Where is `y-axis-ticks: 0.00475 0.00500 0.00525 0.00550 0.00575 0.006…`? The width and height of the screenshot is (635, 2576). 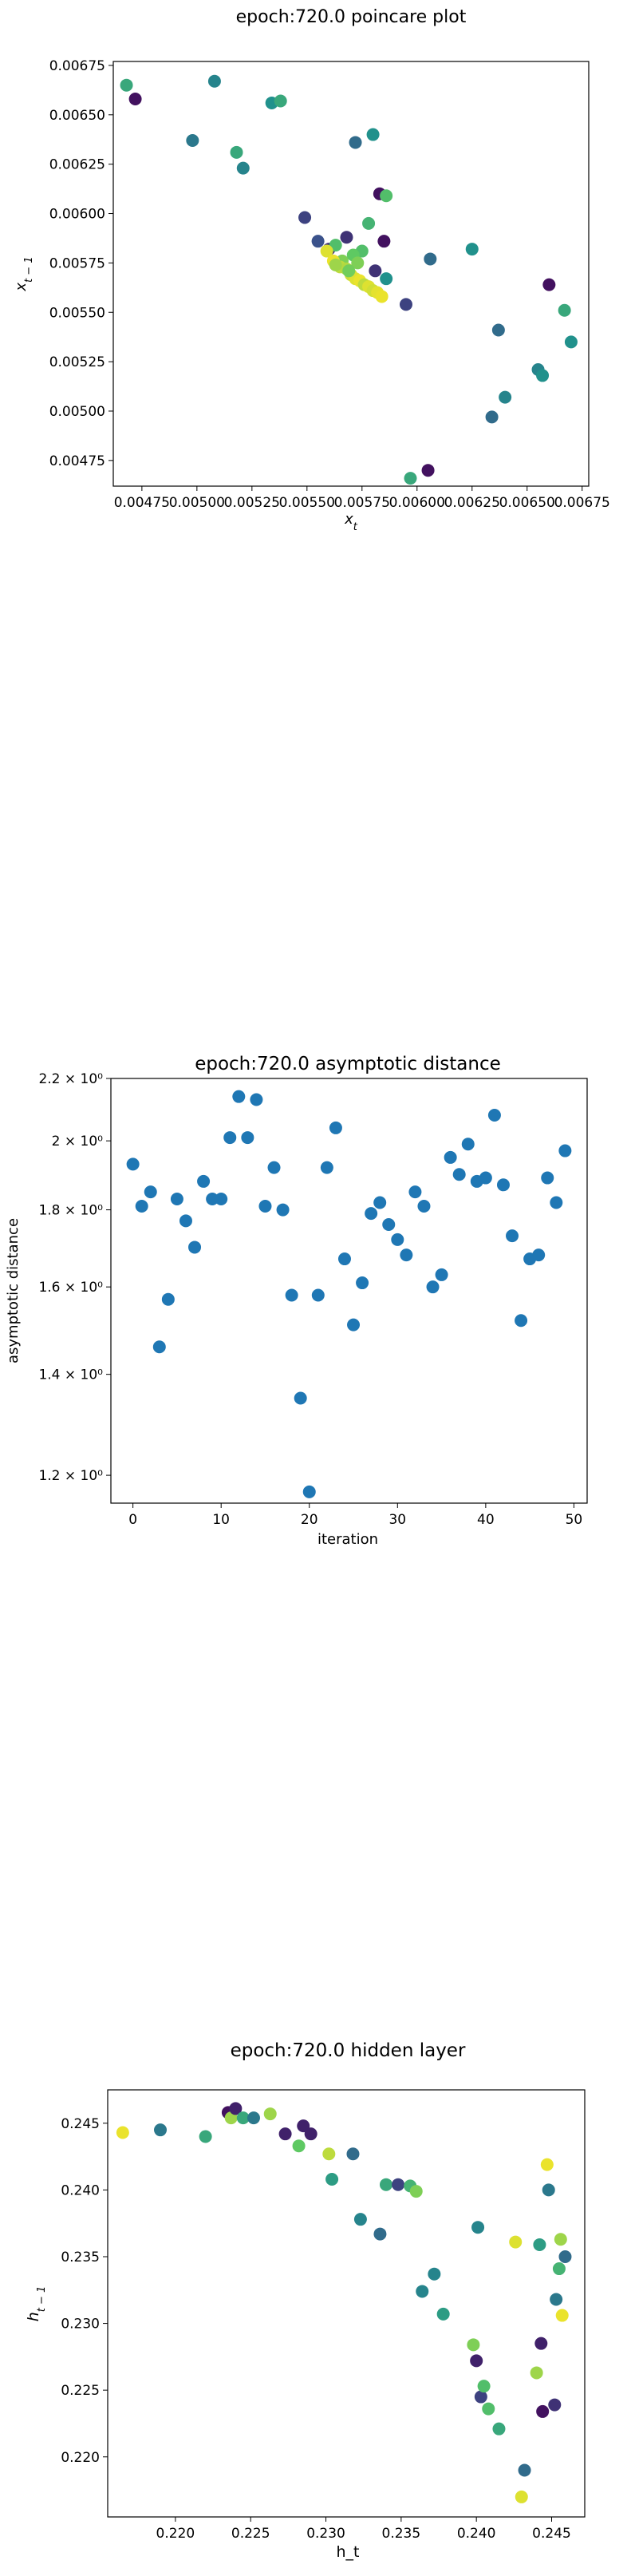 y-axis-ticks: 0.00475 0.00500 0.00525 0.00550 0.00575 0.006… is located at coordinates (81, 264).